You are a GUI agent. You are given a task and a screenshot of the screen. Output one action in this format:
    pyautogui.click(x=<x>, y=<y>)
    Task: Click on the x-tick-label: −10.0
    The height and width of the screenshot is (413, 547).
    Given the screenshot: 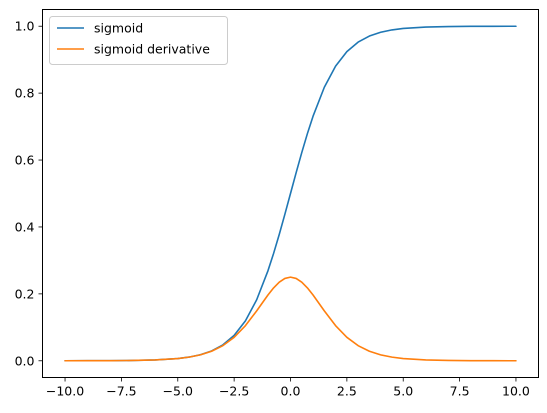 What is the action you would take?
    pyautogui.click(x=65, y=391)
    